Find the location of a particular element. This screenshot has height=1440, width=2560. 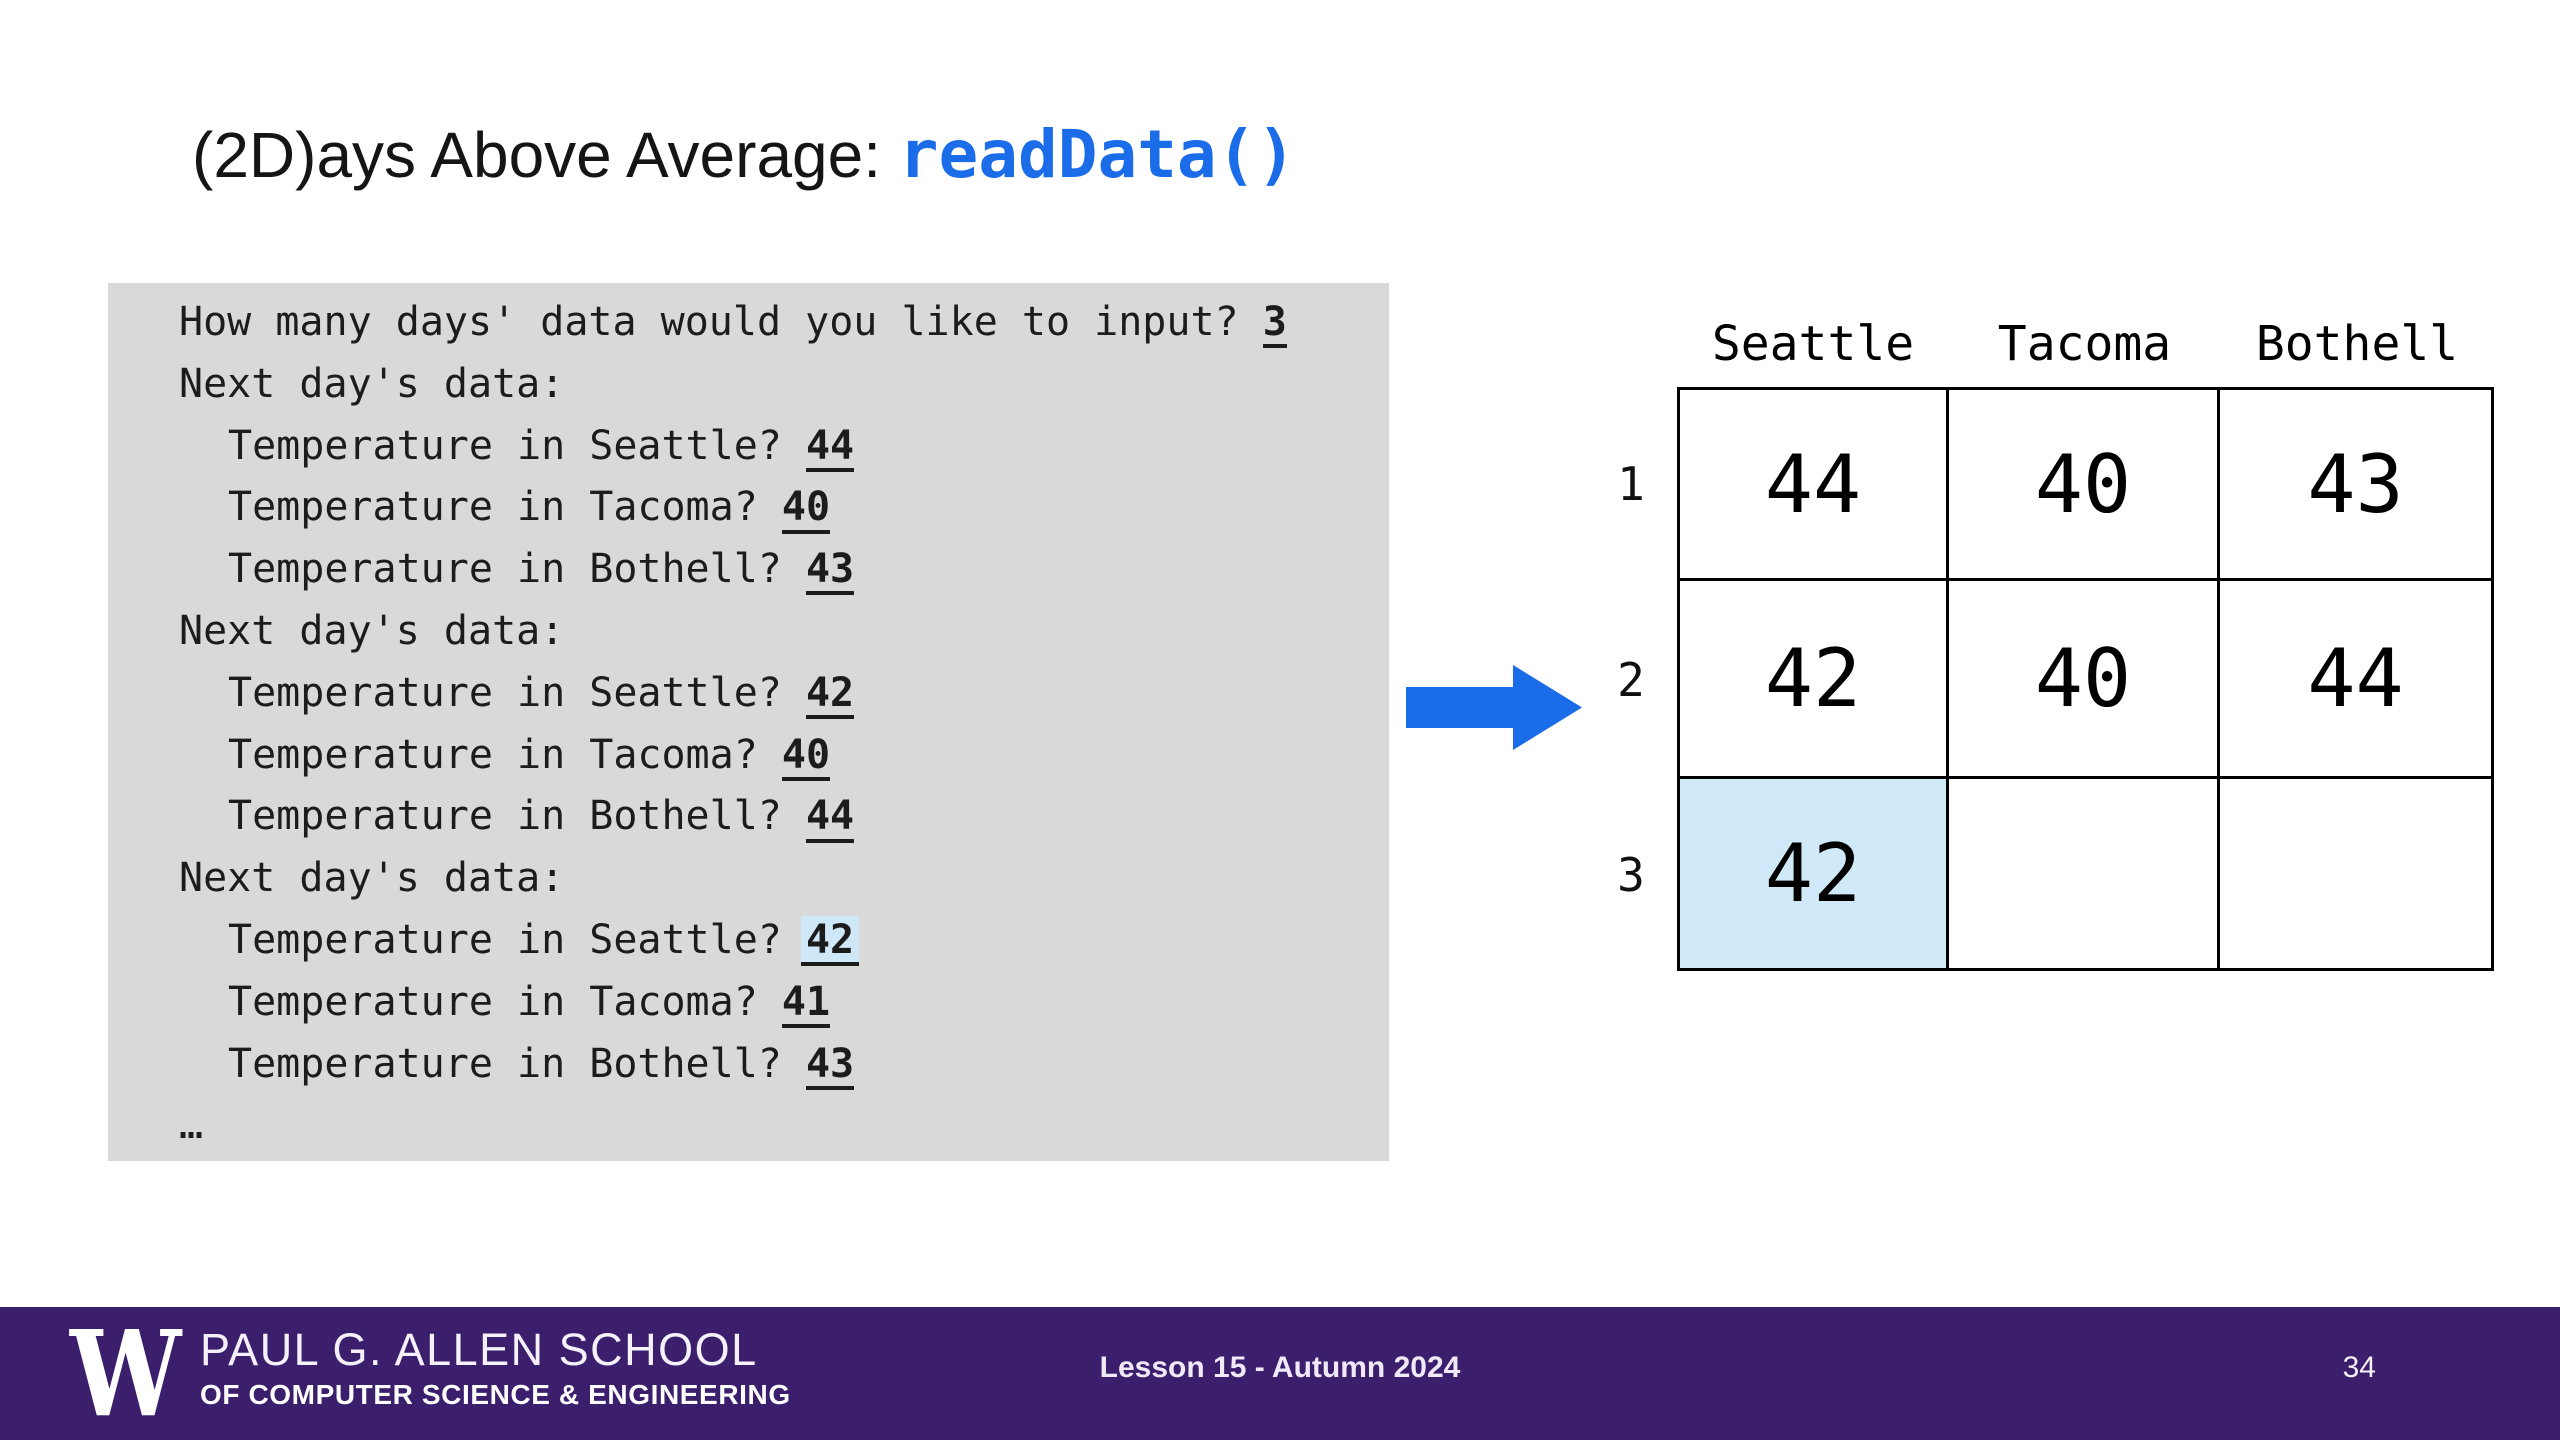

table-row-labels: 1 2 3 is located at coordinates (1631, 679).